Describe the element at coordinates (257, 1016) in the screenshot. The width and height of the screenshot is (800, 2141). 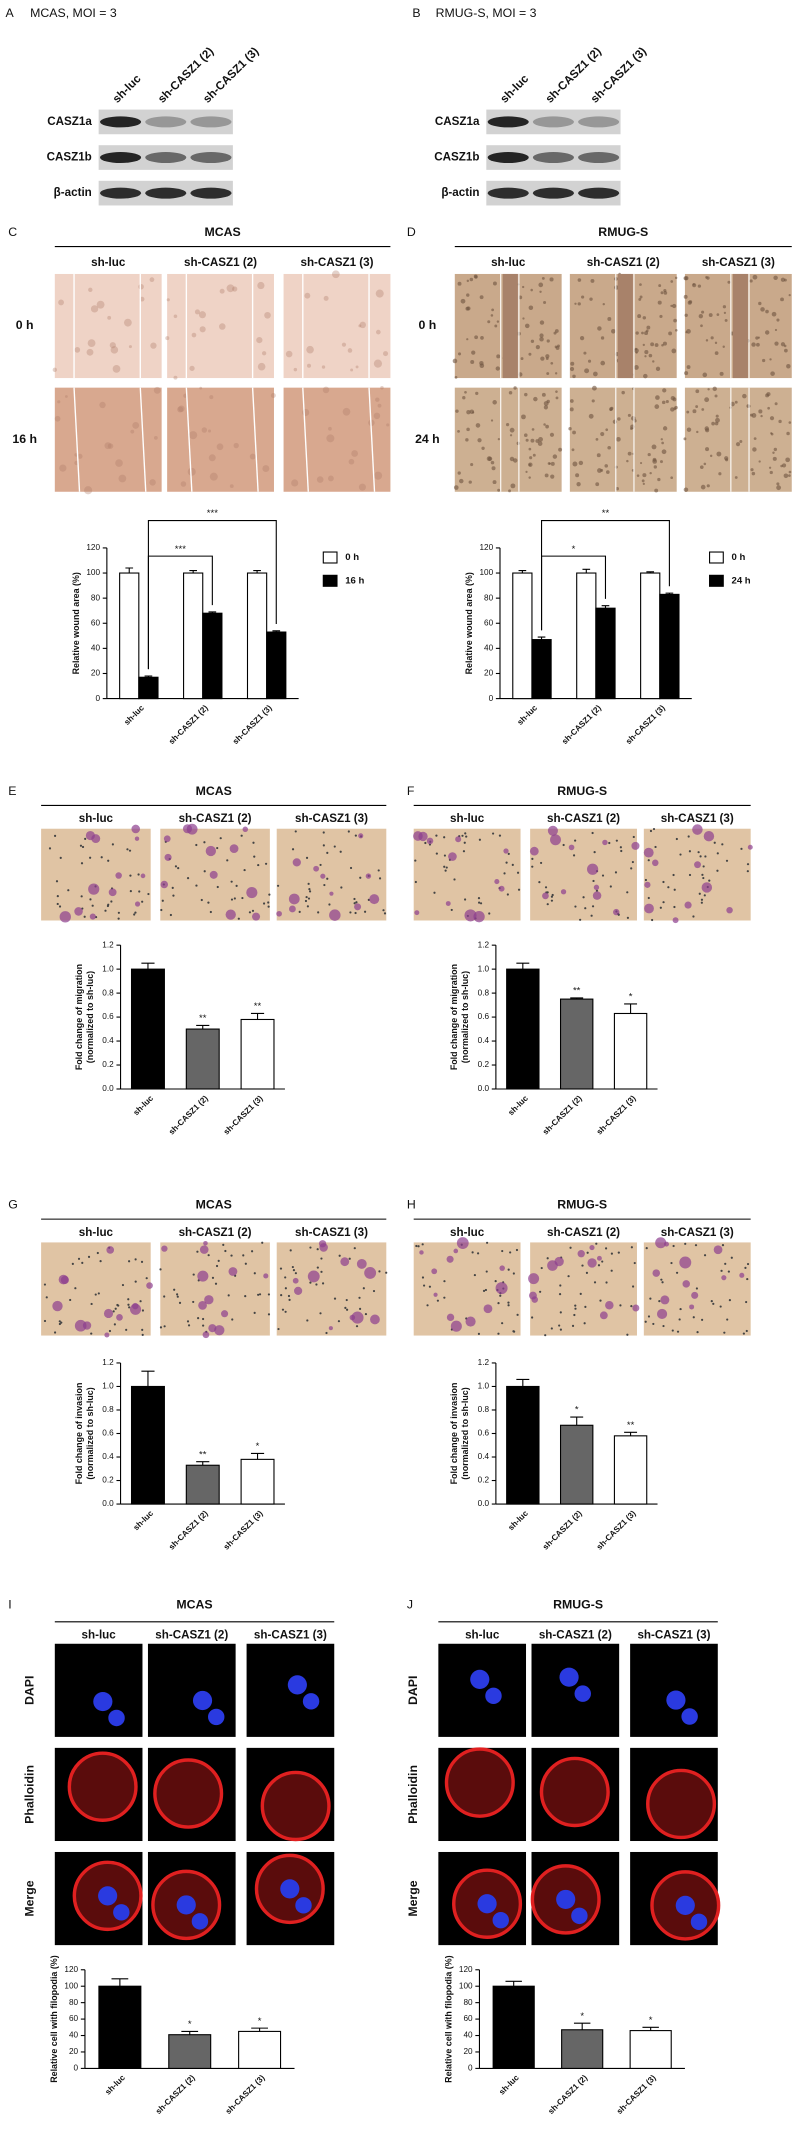
I see `error-bar` at that location.